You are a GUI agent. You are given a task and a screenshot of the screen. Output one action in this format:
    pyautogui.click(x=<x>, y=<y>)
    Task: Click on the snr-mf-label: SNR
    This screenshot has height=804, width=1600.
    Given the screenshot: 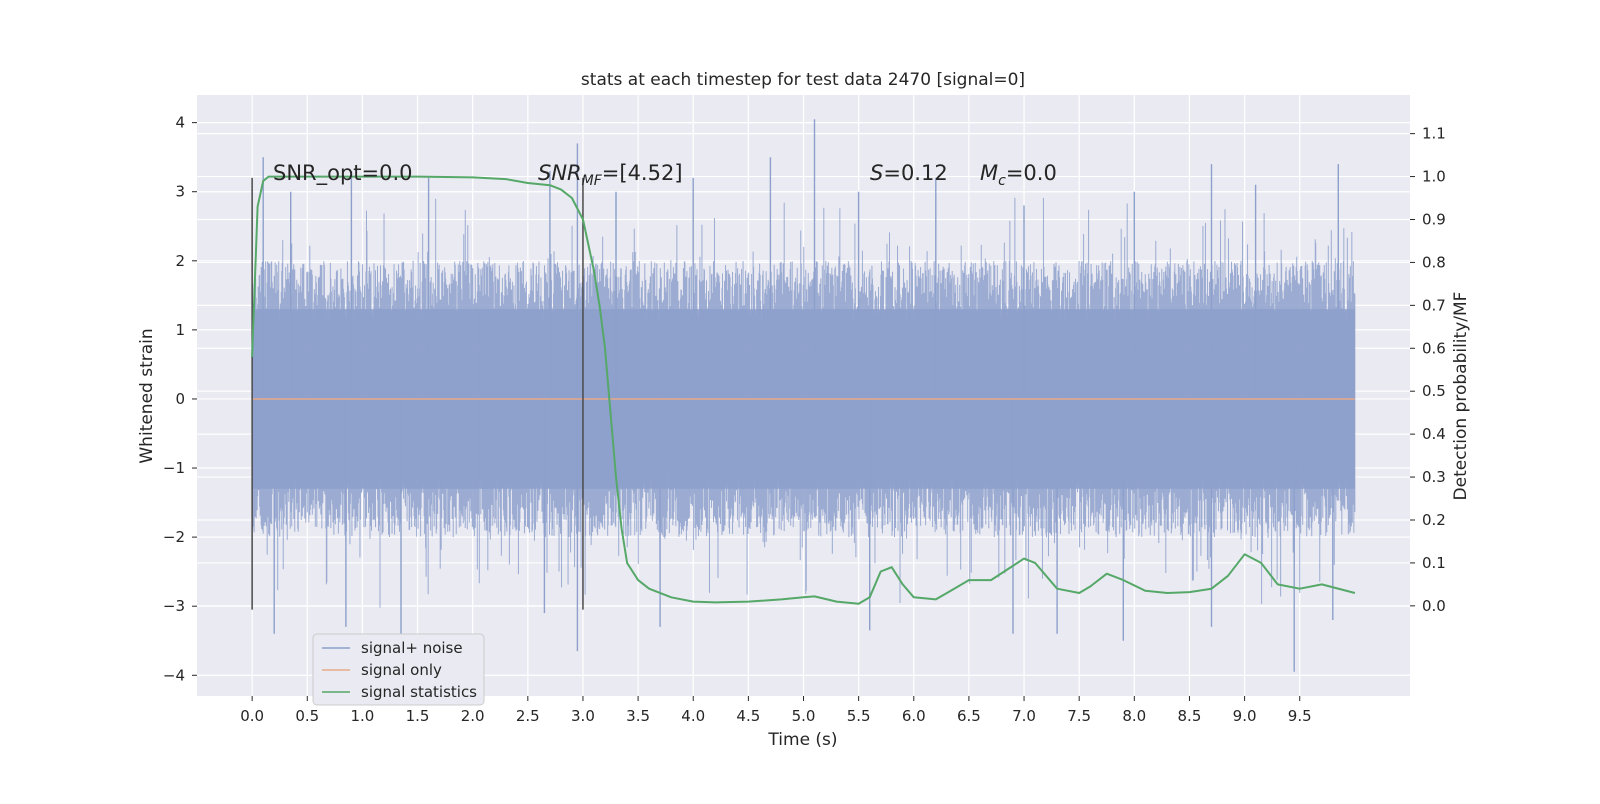 What is the action you would take?
    pyautogui.click(x=560, y=173)
    